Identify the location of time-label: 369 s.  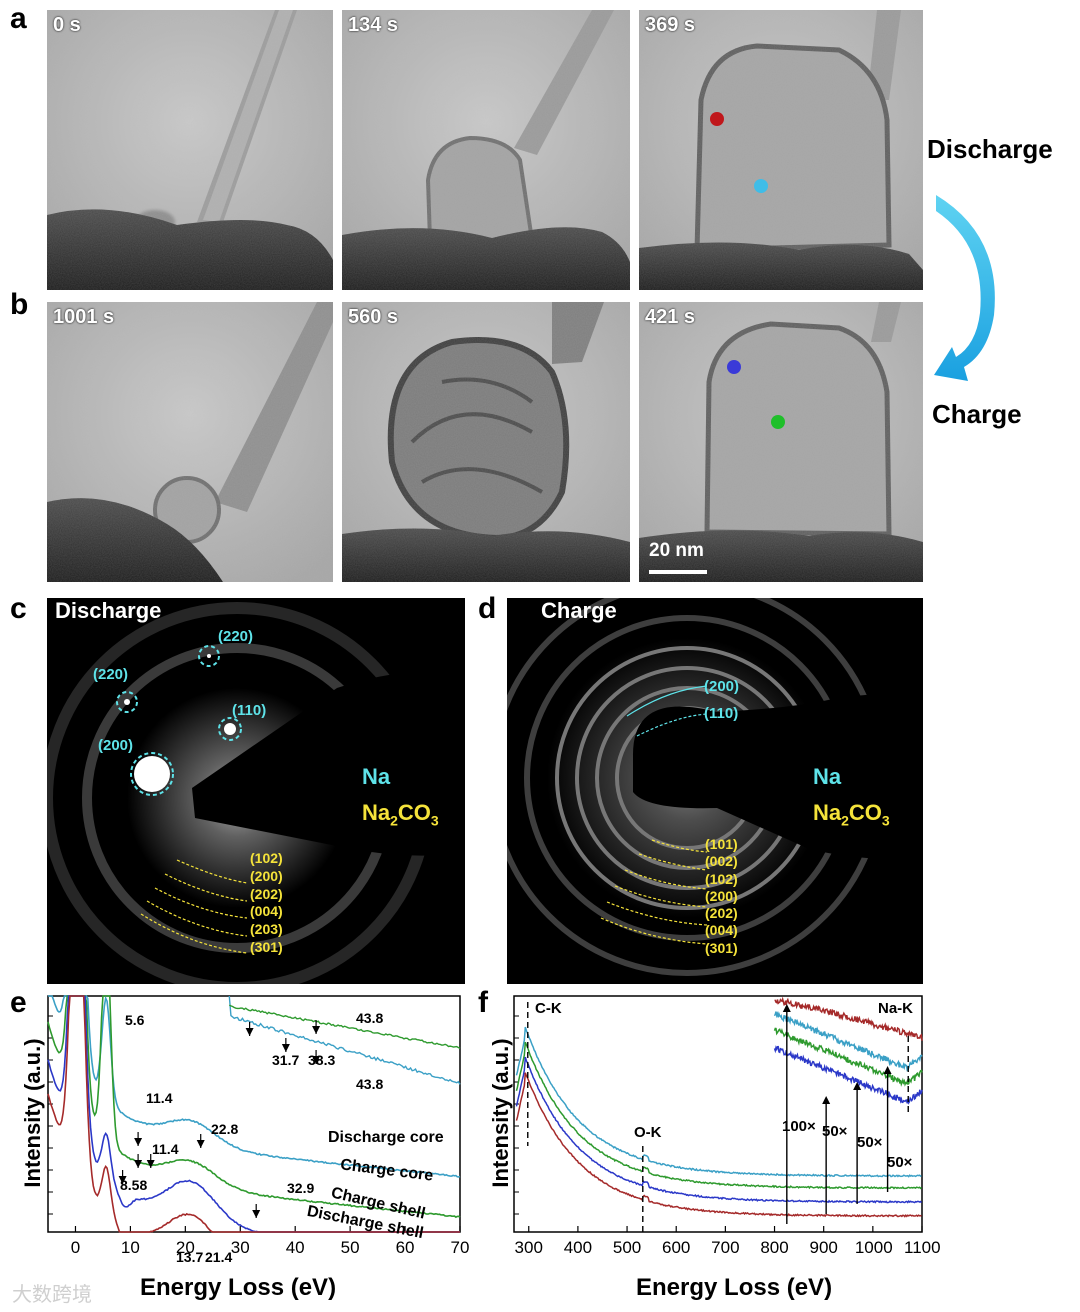
(670, 25).